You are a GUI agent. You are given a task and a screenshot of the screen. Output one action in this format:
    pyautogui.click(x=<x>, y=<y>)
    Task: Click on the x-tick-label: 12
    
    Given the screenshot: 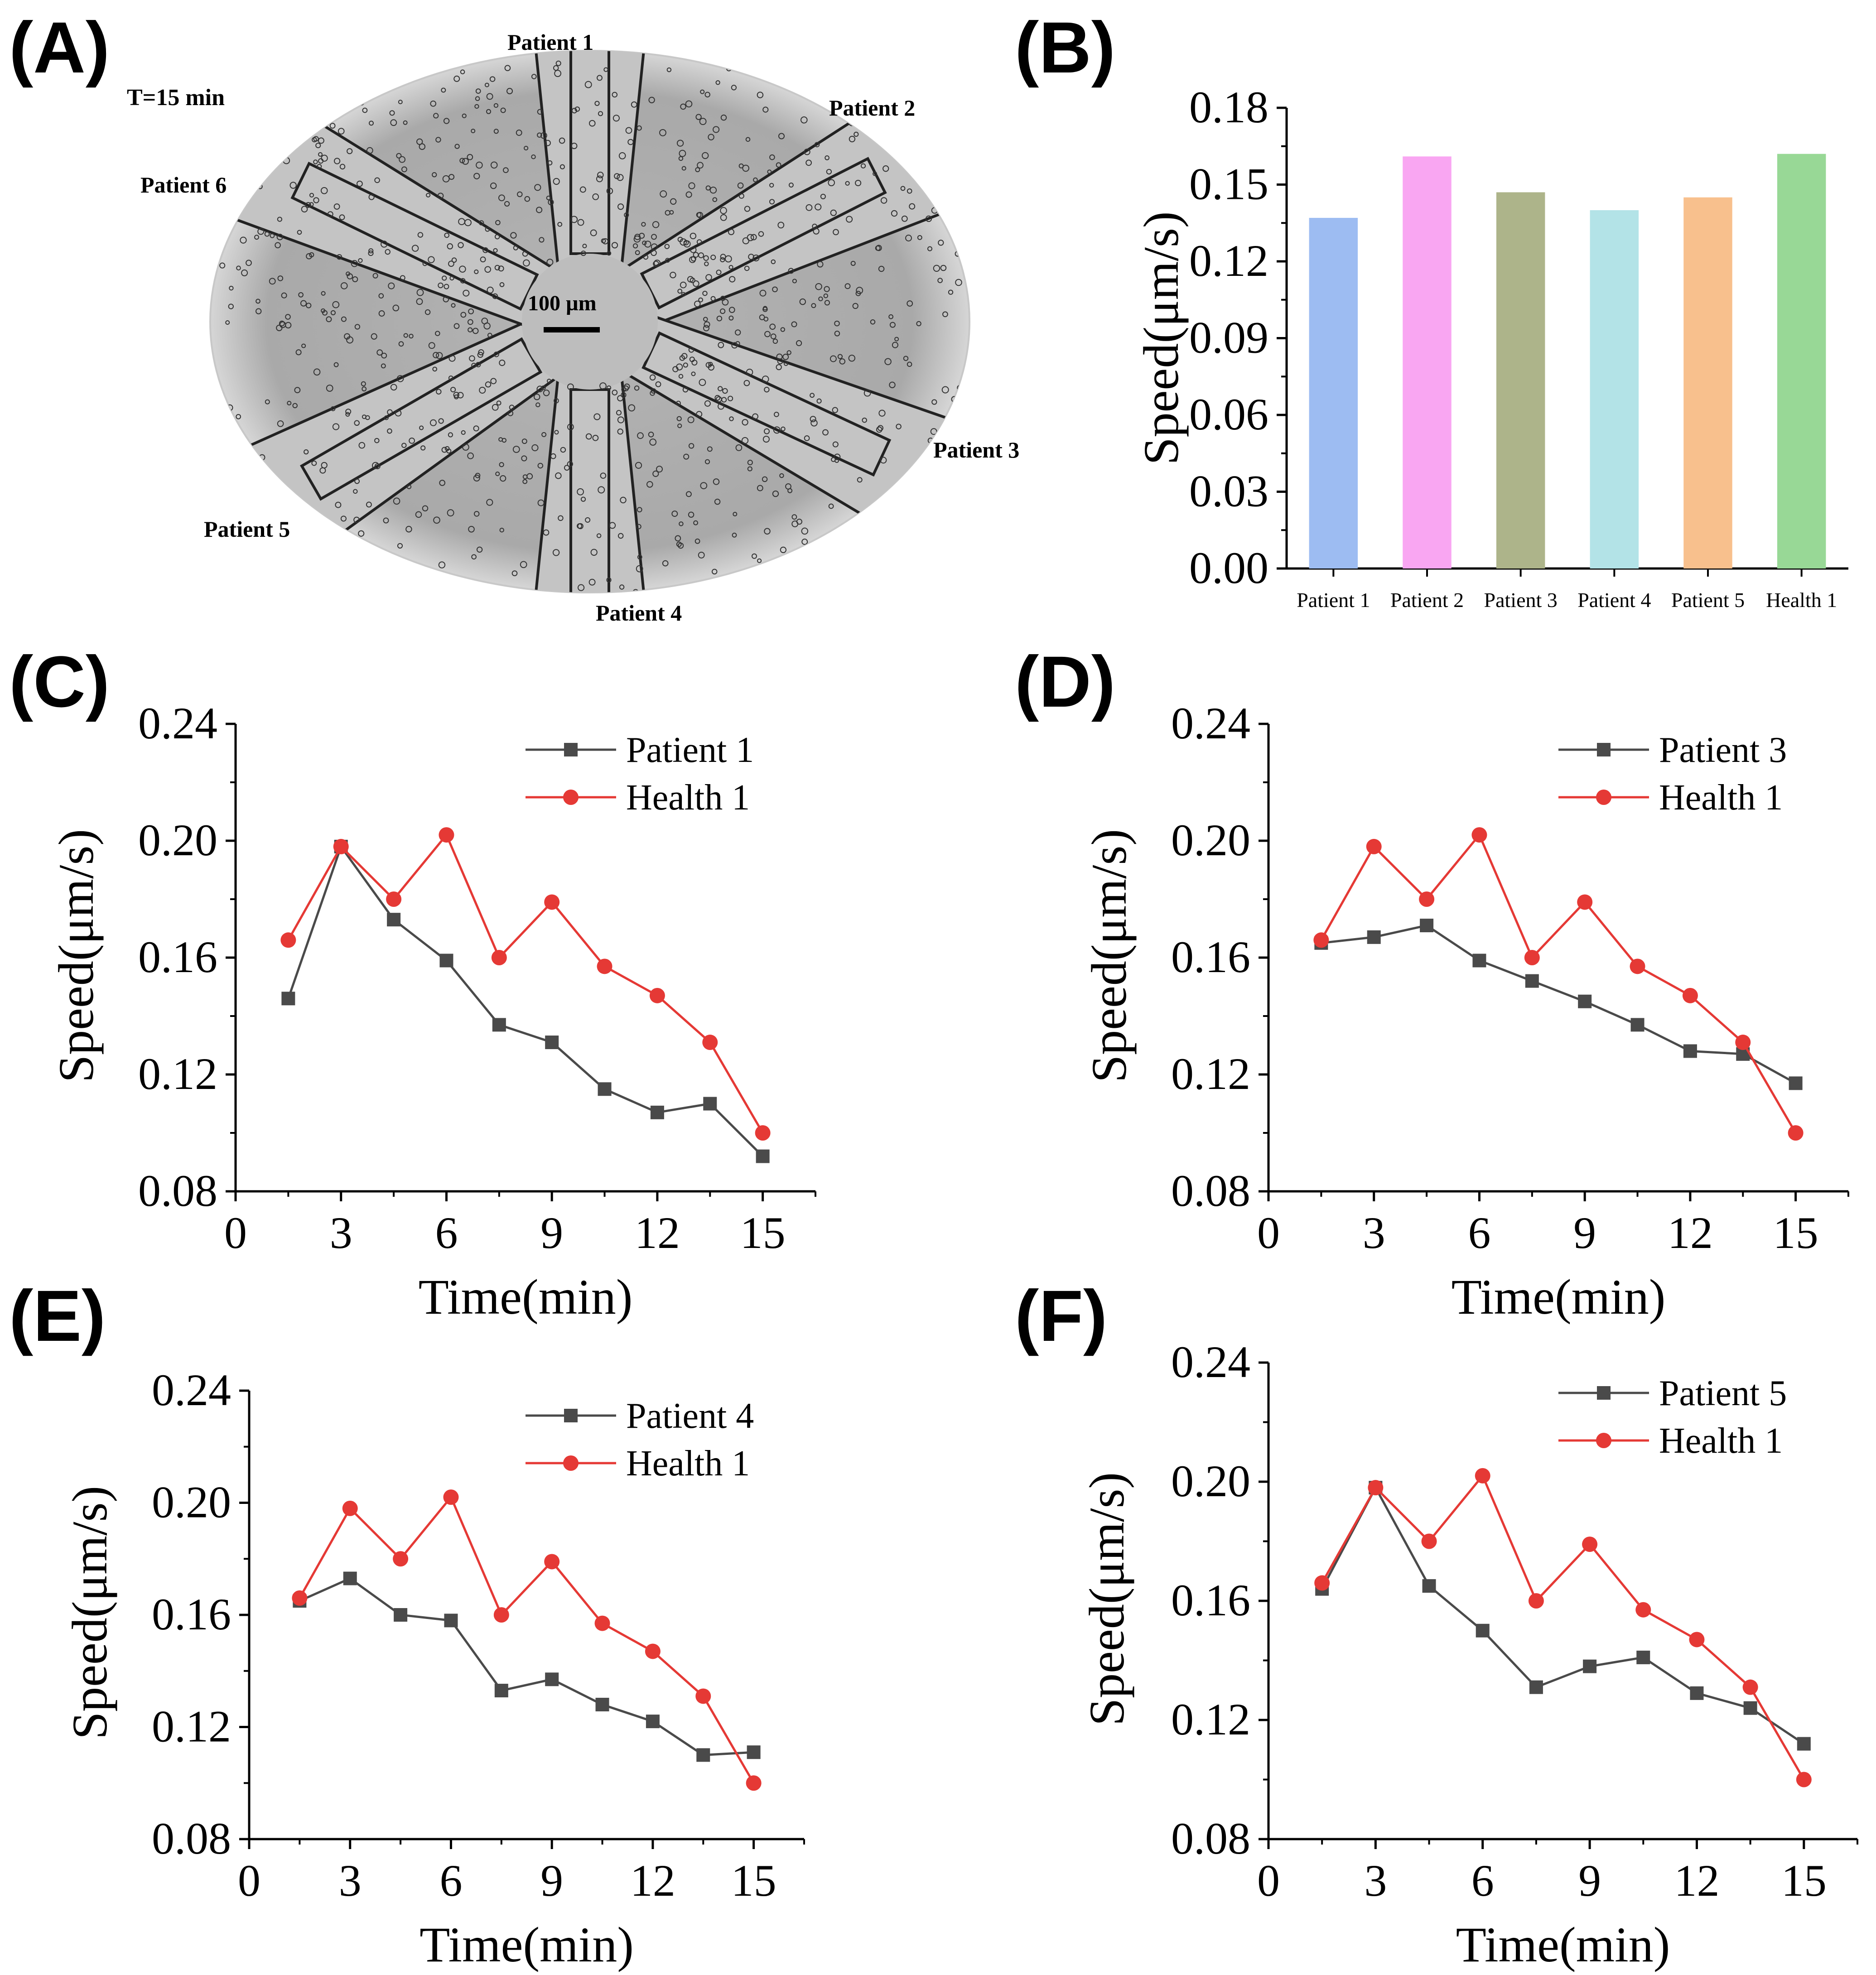 What is the action you would take?
    pyautogui.click(x=1696, y=1880)
    